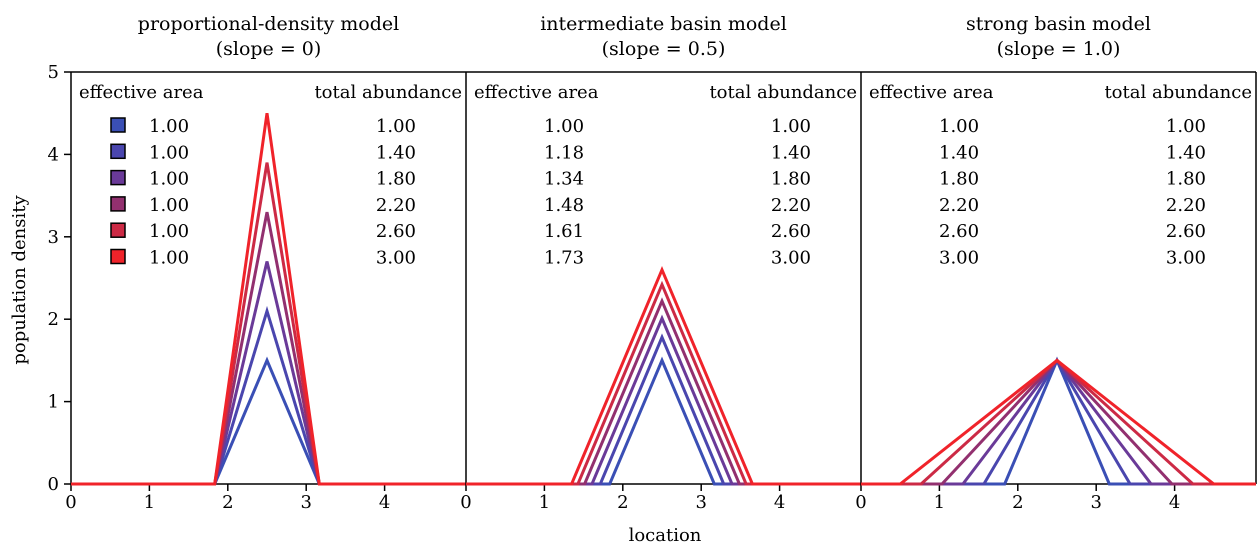 The height and width of the screenshot is (546, 1258). Describe the element at coordinates (53, 484) in the screenshot. I see `y-tick-label: 0` at that location.